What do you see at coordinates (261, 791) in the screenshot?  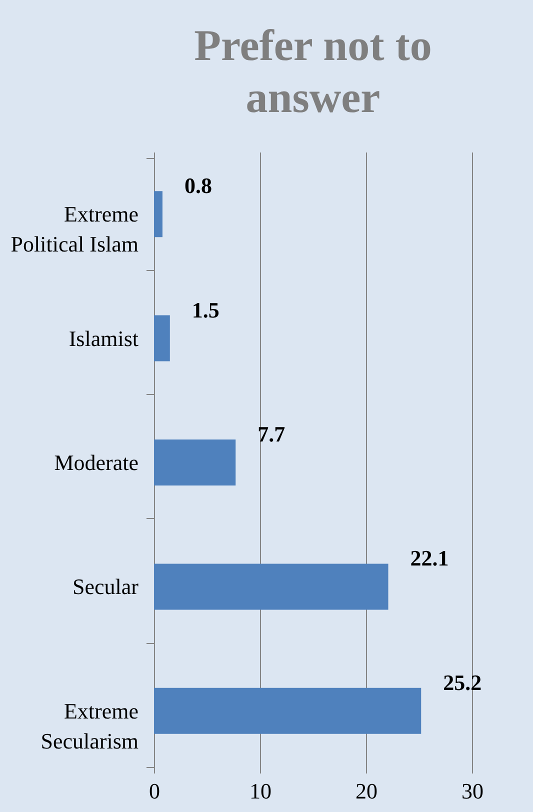 I see `x-tick-label: 10` at bounding box center [261, 791].